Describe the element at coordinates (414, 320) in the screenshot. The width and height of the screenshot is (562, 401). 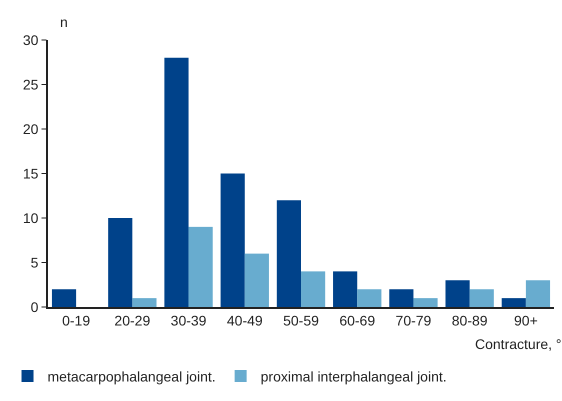
I see `x-tick-label: 70-79` at that location.